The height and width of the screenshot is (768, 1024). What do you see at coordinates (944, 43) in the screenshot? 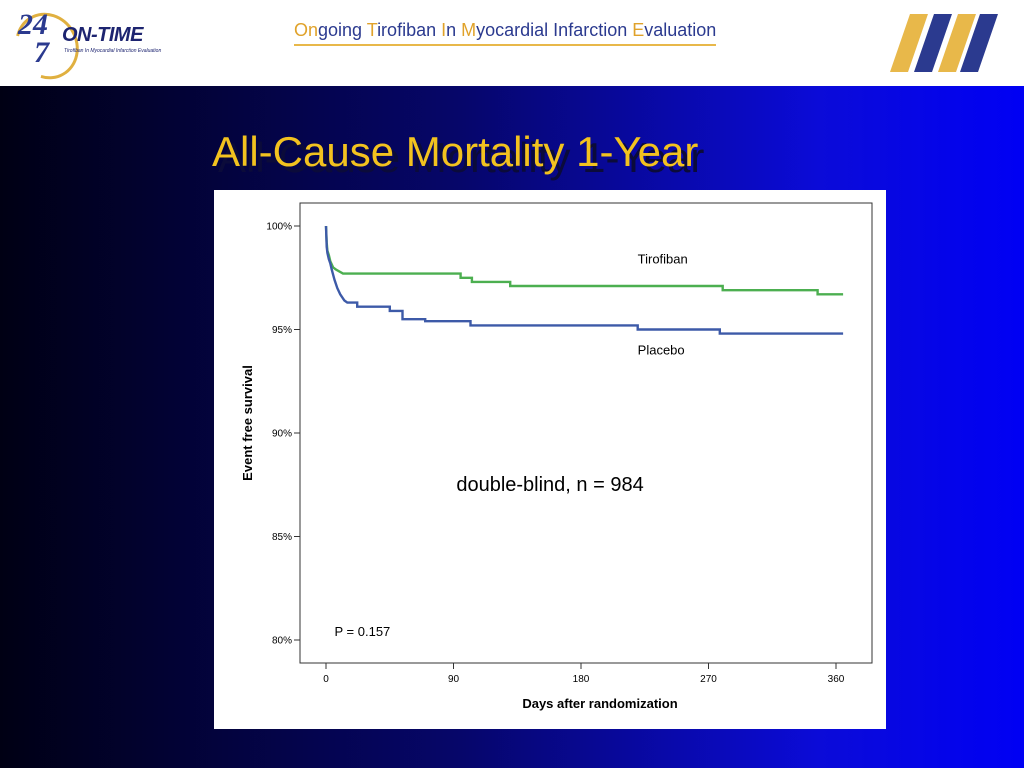
I see `stripes-logo-icon` at bounding box center [944, 43].